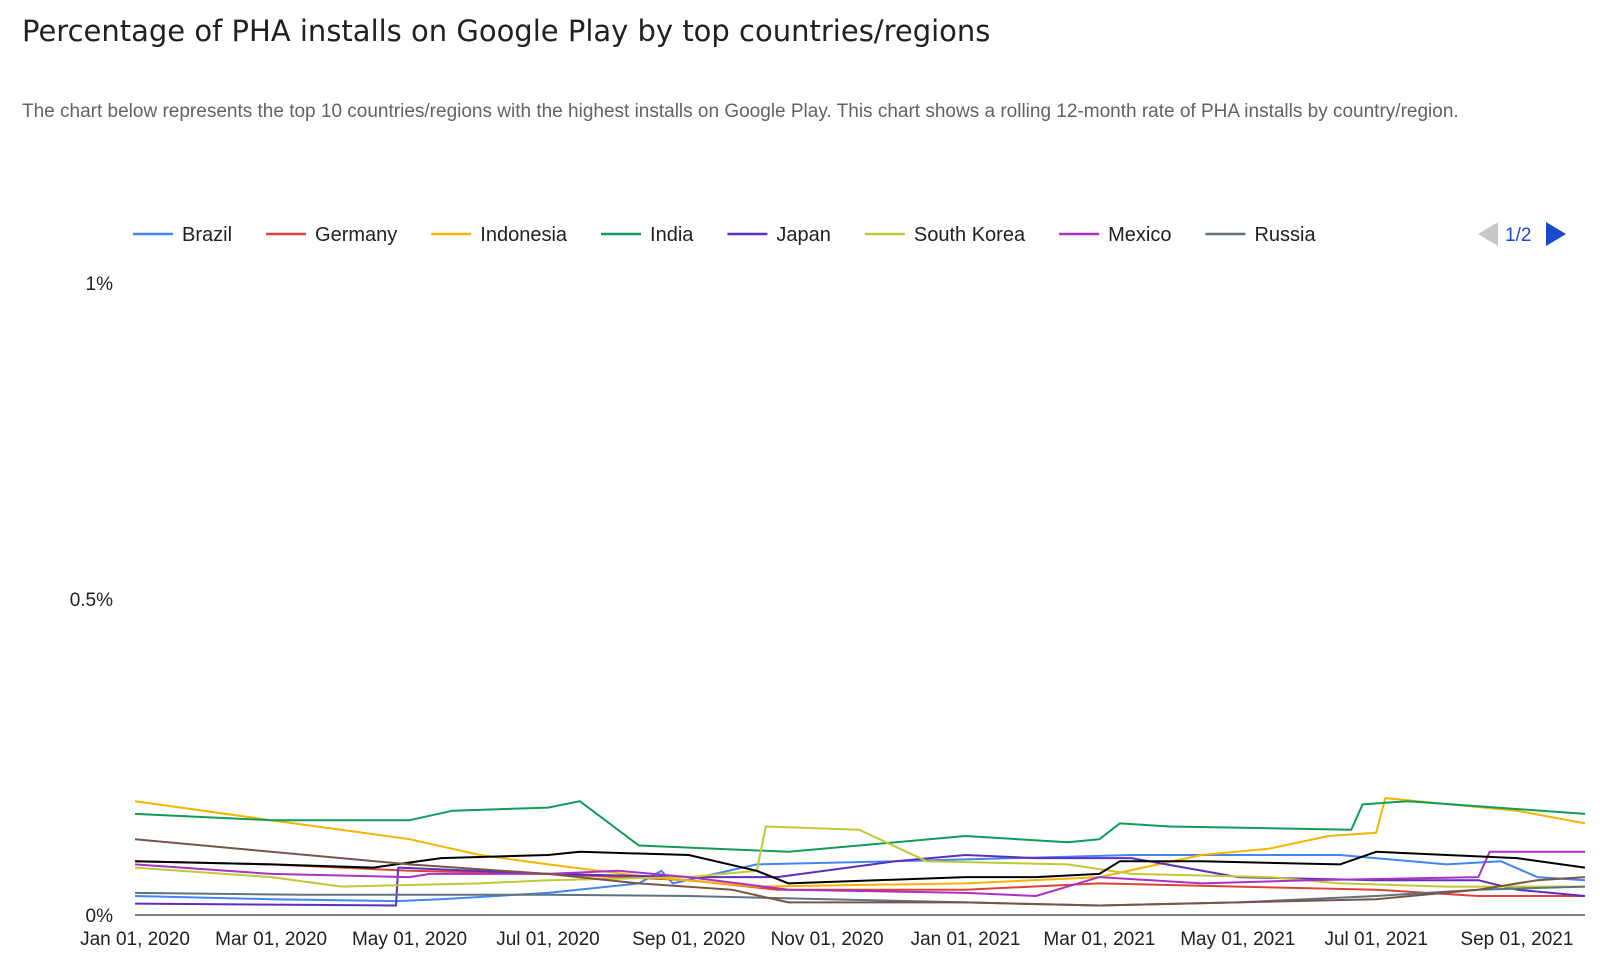  What do you see at coordinates (271, 939) in the screenshot?
I see `x-tick-label: Mar 01, 2020` at bounding box center [271, 939].